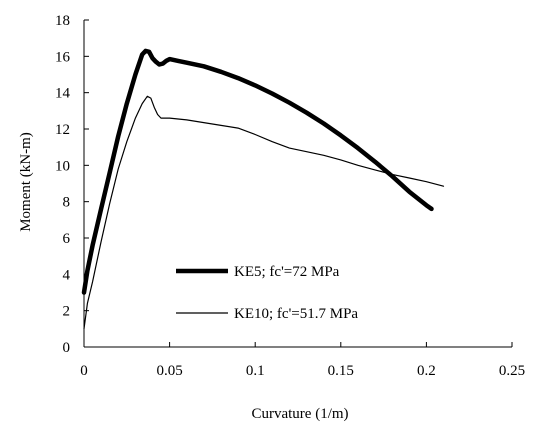  I want to click on x-tick-label: 0.2, so click(426, 371).